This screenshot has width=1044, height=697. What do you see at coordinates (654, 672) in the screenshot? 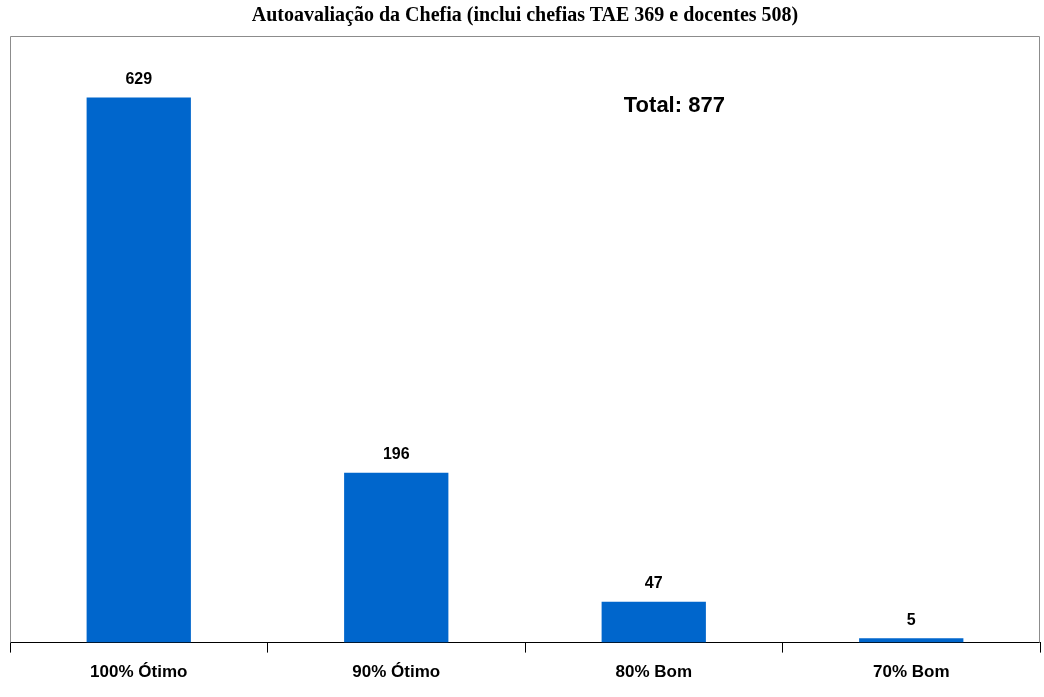
I see `x-tick-label: 80% Bom` at bounding box center [654, 672].